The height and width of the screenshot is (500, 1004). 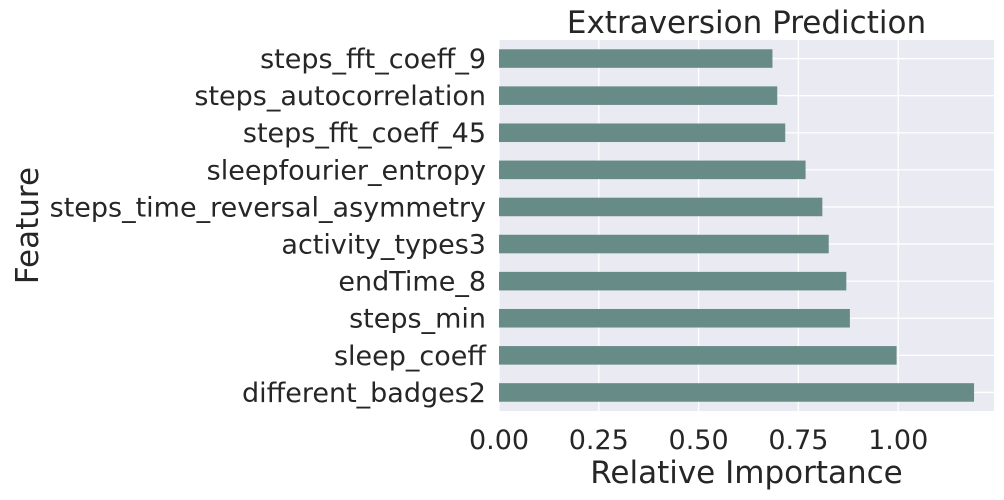 What do you see at coordinates (373, 59) in the screenshot?
I see `y-tick-label: steps_fft_coeff_9` at bounding box center [373, 59].